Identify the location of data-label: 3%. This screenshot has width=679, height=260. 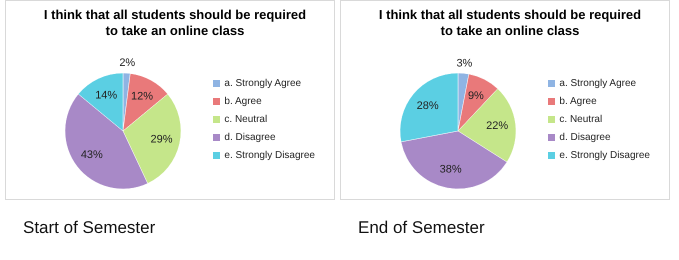
(464, 63).